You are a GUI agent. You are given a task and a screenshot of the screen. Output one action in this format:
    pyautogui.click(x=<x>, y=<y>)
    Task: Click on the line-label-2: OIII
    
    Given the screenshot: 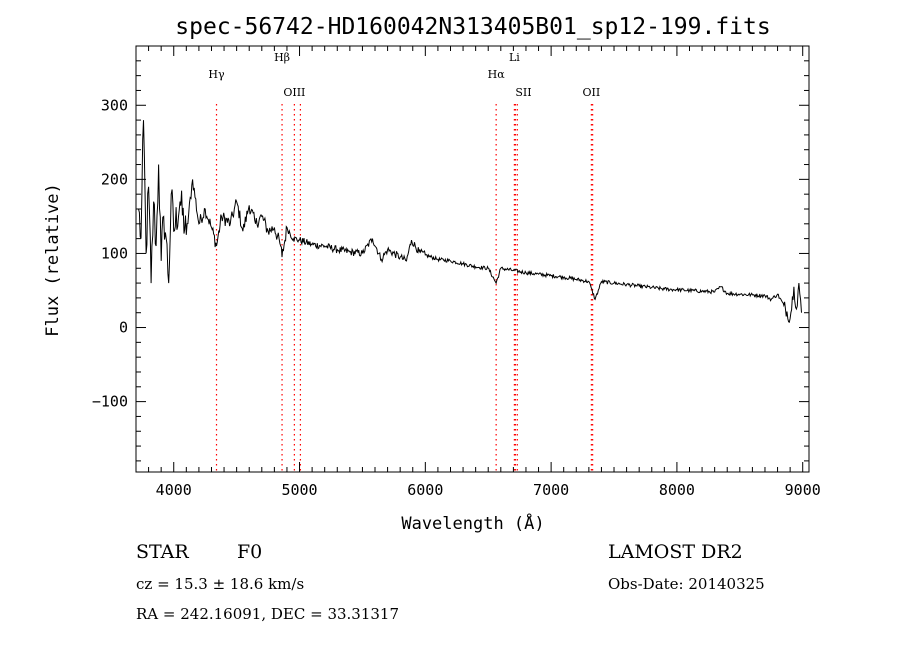 What is the action you would take?
    pyautogui.click(x=294, y=92)
    